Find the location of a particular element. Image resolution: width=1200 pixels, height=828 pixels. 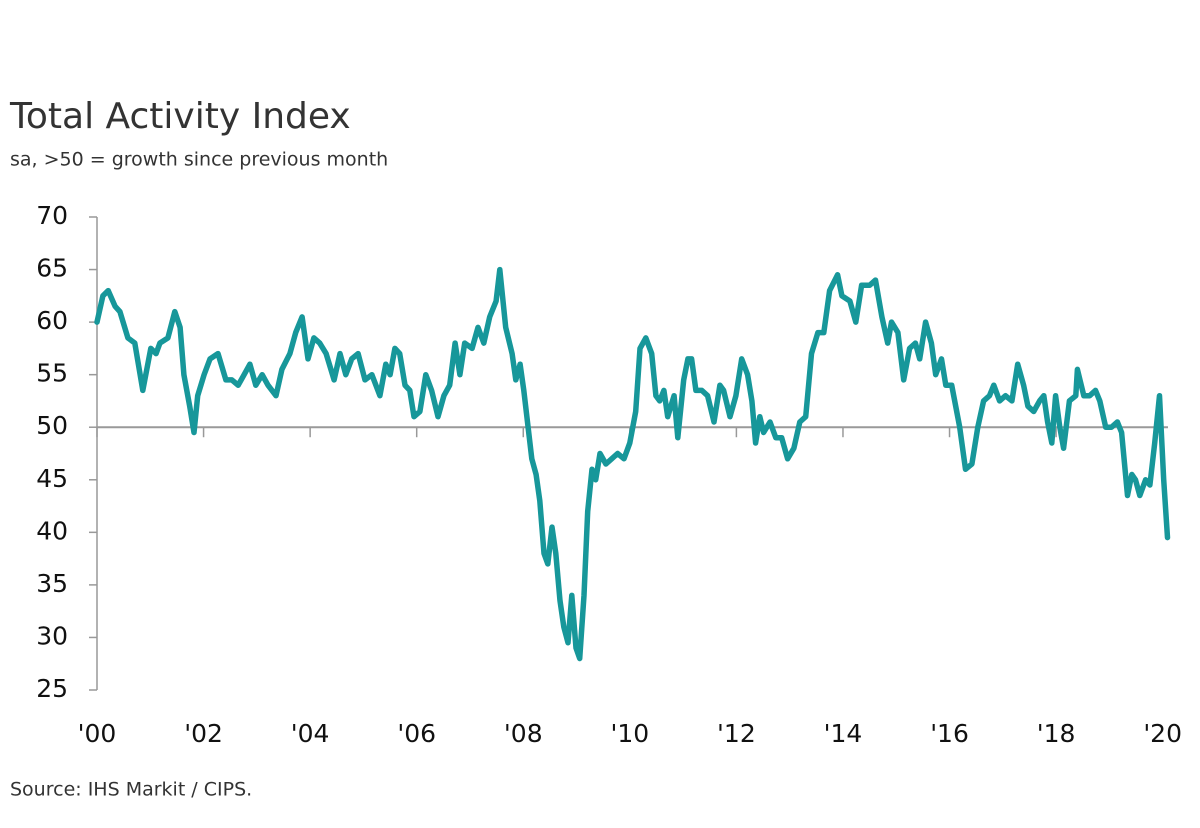

y-tick-label: 25 is located at coordinates (52, 688).